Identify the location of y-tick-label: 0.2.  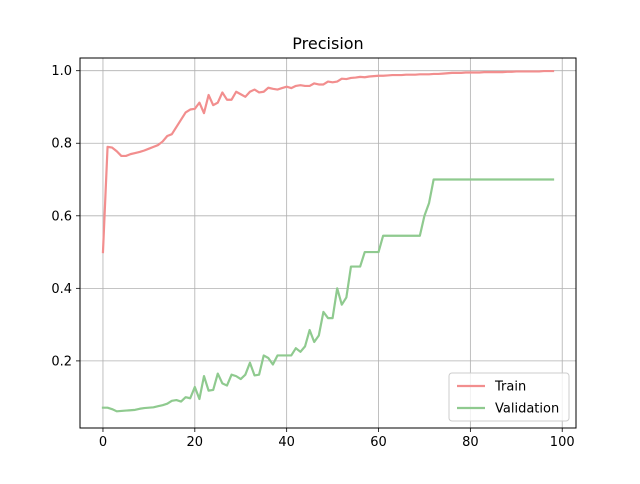
(61, 361).